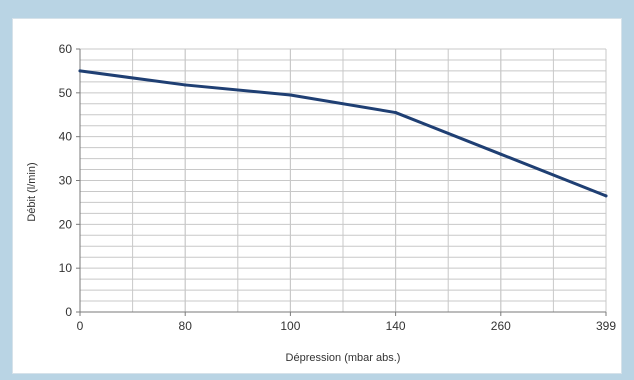 This screenshot has height=380, width=634. Describe the element at coordinates (66, 224) in the screenshot. I see `y-tick-label: 20` at that location.